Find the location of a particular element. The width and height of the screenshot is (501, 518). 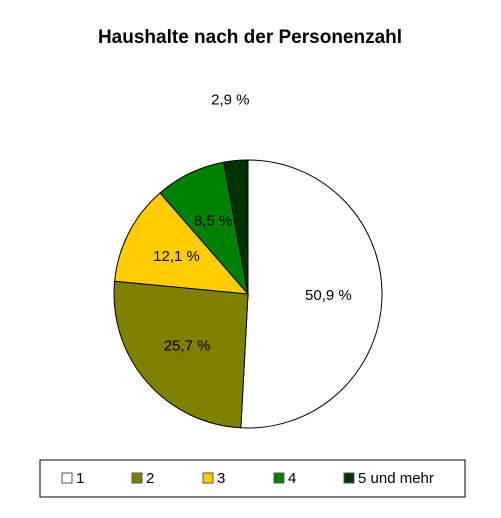

chart-title: Haushalte nach der Personenzahl is located at coordinates (250, 37).